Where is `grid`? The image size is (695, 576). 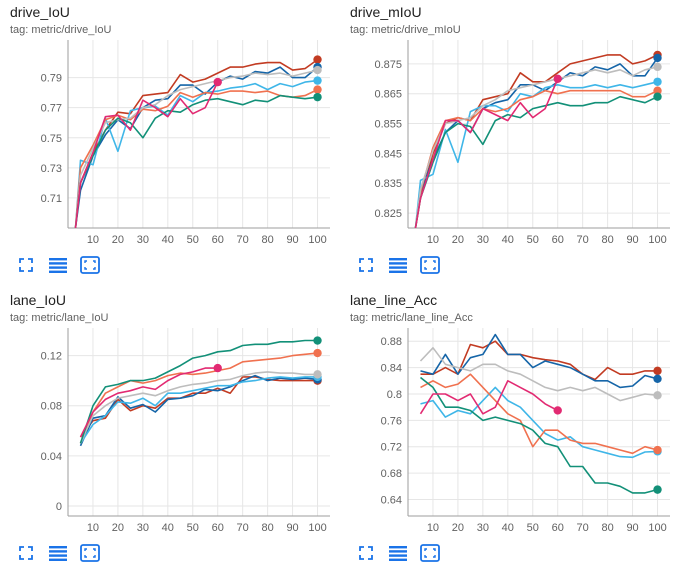 grid is located at coordinates (539, 422).